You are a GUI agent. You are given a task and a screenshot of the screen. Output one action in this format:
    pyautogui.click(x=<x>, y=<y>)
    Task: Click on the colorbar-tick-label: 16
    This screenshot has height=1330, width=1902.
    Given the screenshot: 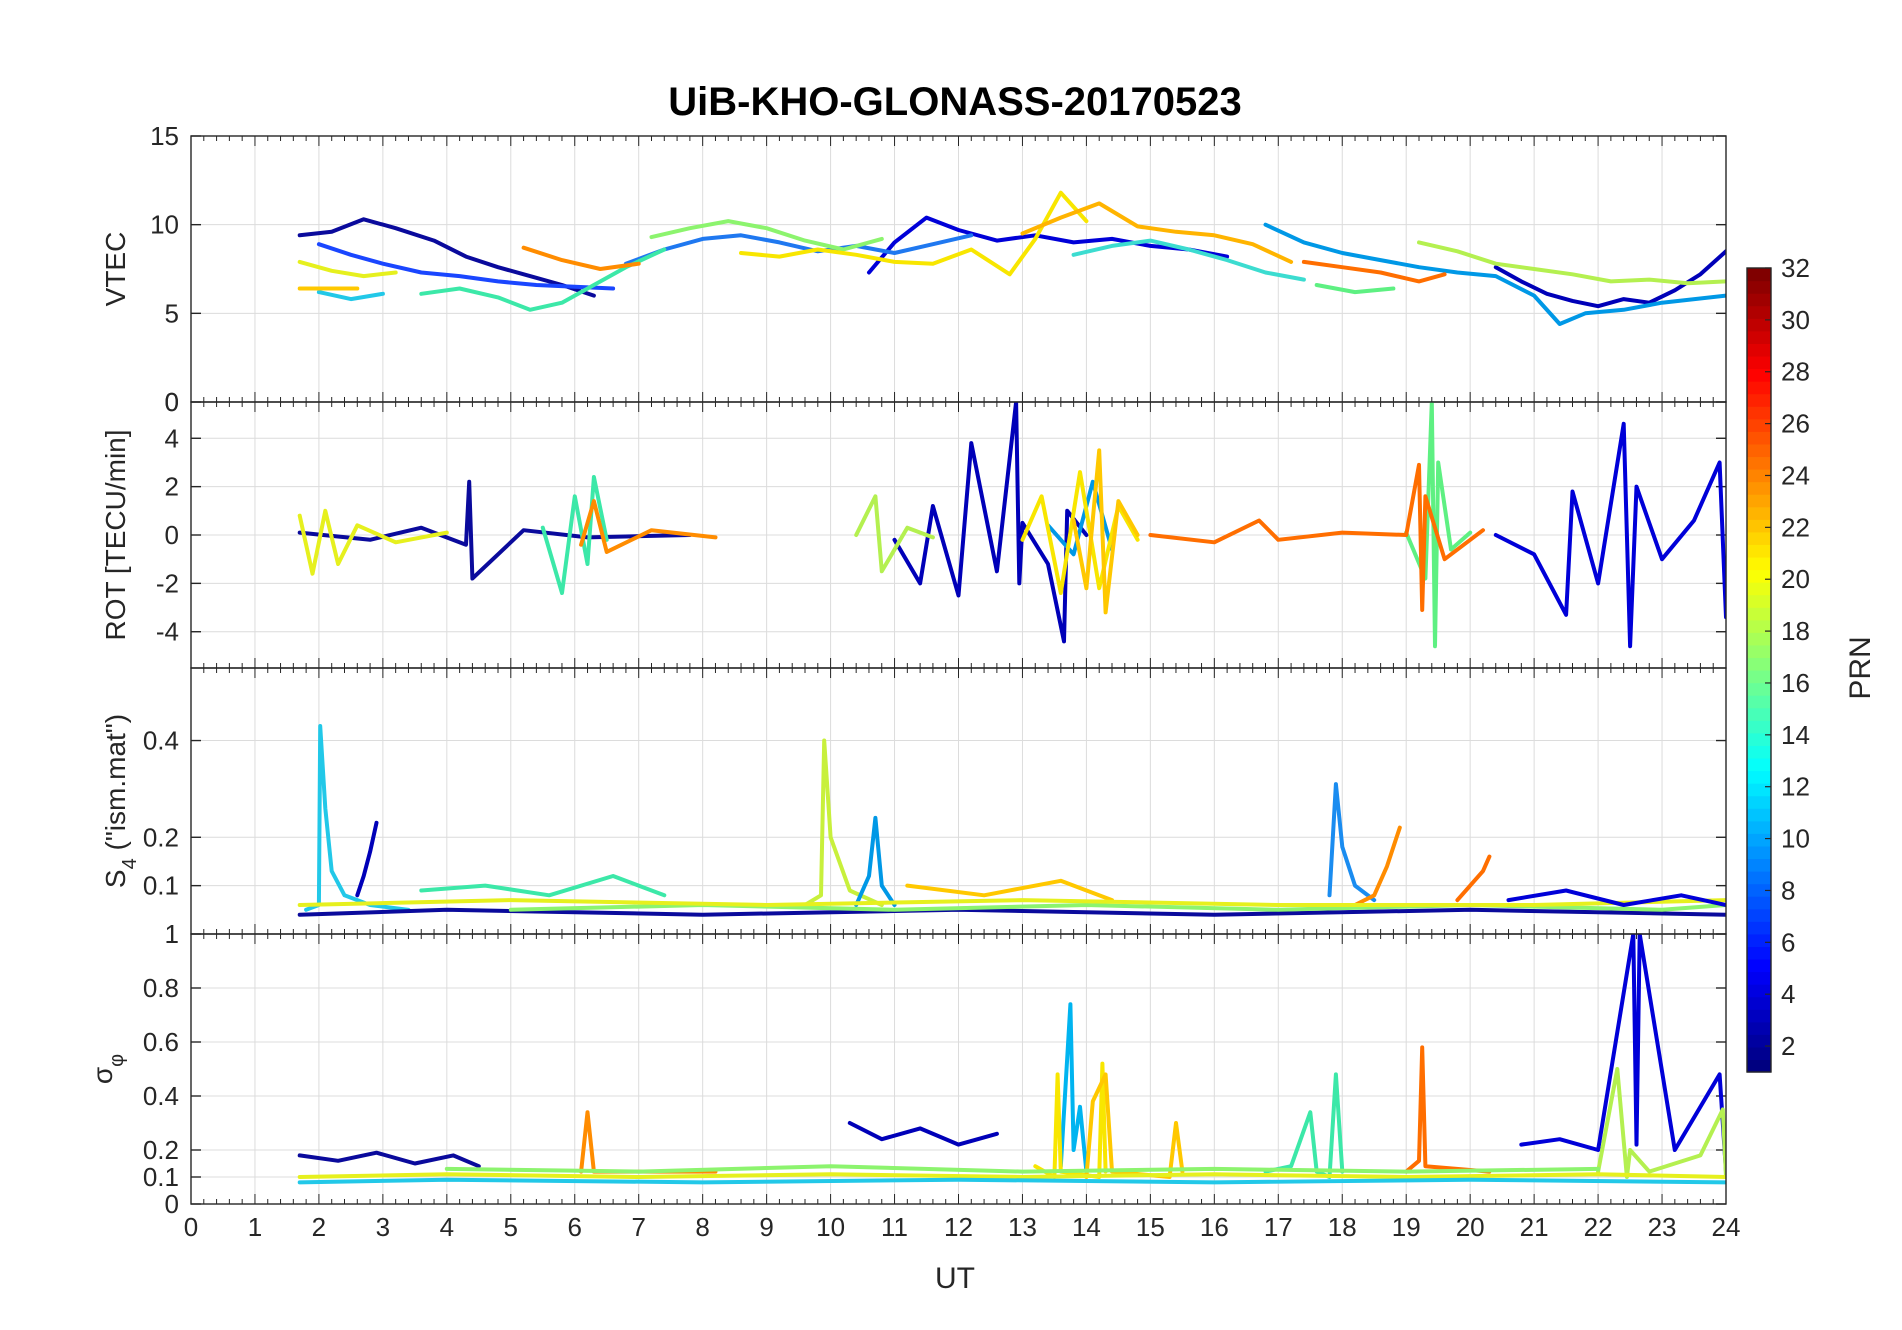 What is the action you would take?
    pyautogui.click(x=1795, y=683)
    